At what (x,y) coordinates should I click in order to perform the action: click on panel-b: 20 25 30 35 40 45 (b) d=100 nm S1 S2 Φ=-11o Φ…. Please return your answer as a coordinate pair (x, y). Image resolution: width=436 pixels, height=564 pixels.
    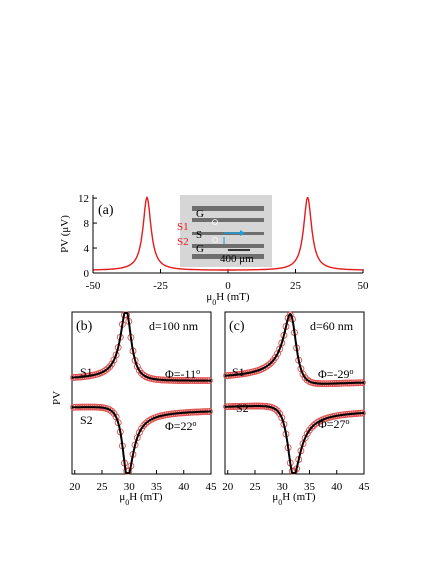
    Looking at the image, I should click on (134, 409).